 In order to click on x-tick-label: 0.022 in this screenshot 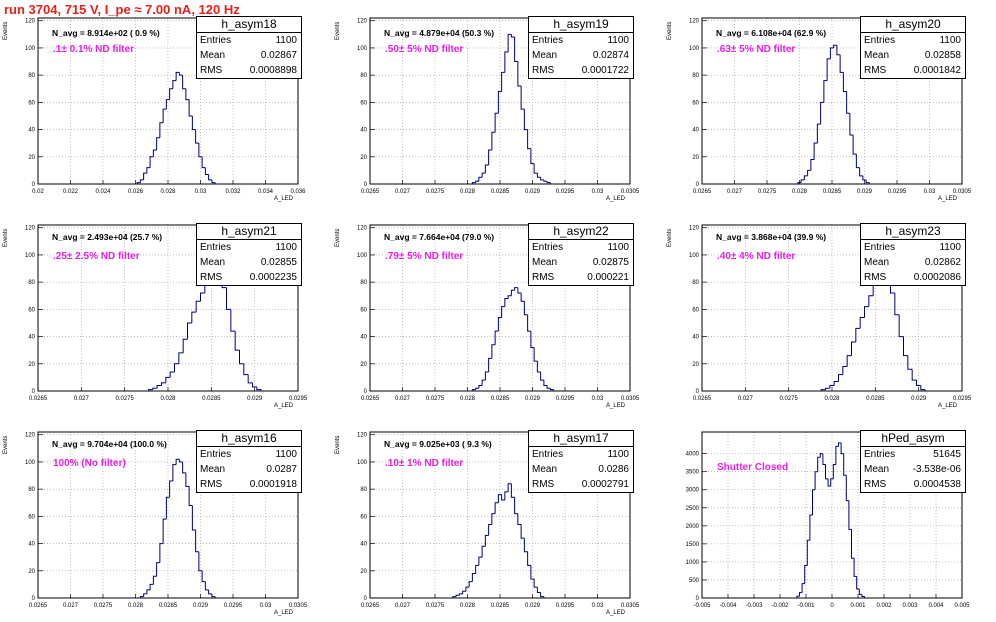, I will do `click(71, 192)`.